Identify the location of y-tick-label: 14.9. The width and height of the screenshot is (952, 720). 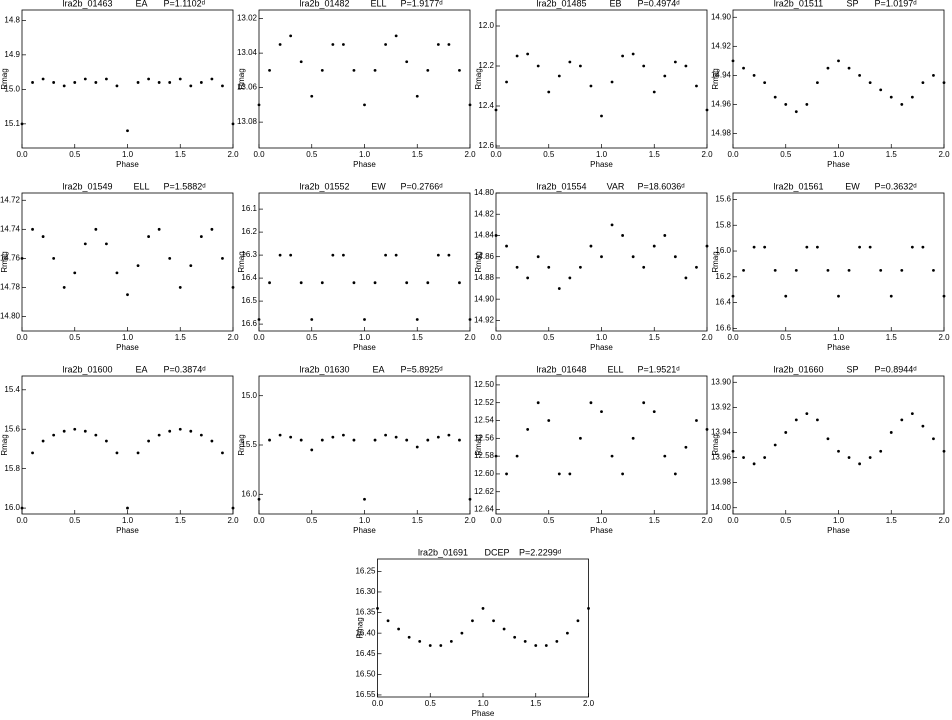
(12, 54).